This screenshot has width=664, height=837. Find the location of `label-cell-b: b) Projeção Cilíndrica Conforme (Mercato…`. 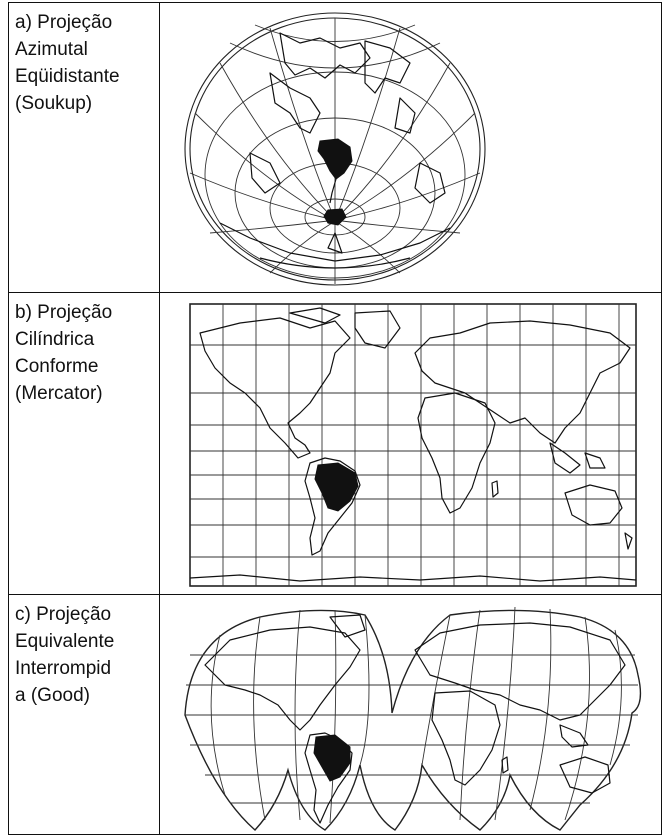

label-cell-b: b) Projeção Cilíndrica Conforme (Mercato… is located at coordinates (84, 443).